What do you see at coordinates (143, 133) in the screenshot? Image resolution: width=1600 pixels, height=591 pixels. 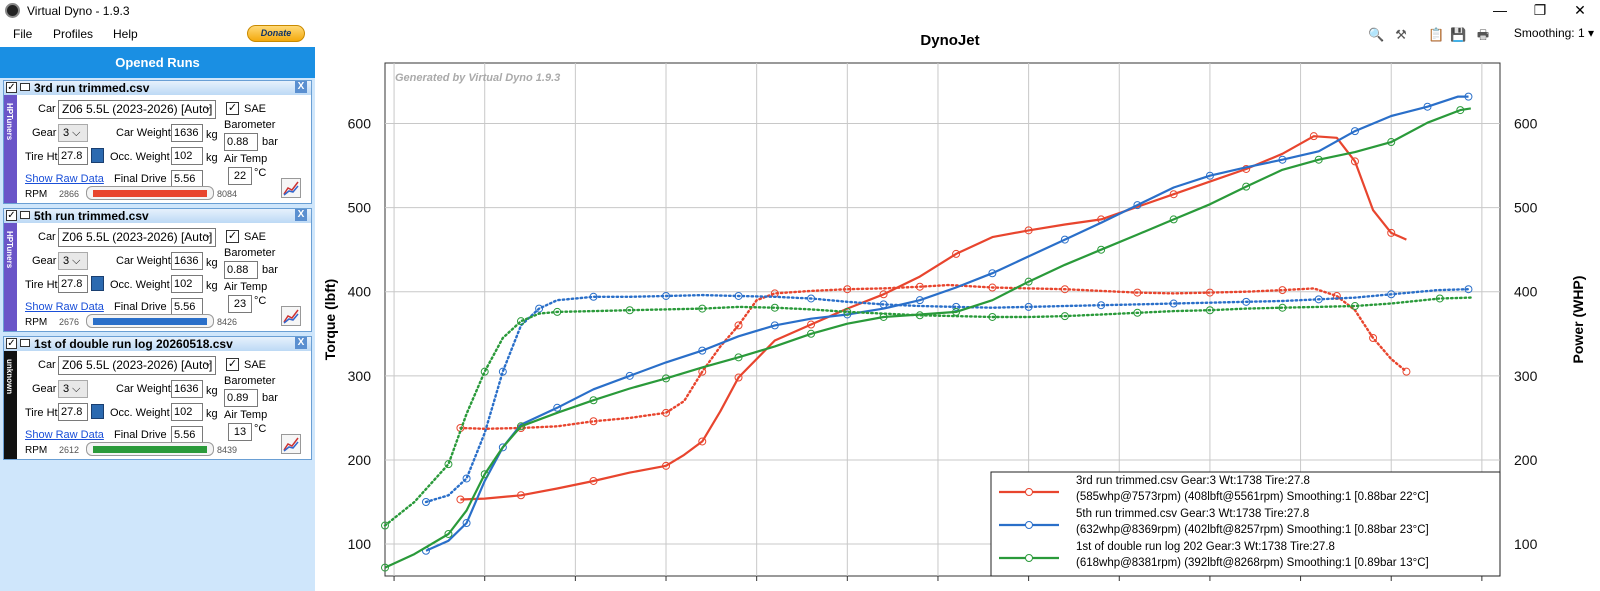 I see `car-weight-label: Car Weight` at bounding box center [143, 133].